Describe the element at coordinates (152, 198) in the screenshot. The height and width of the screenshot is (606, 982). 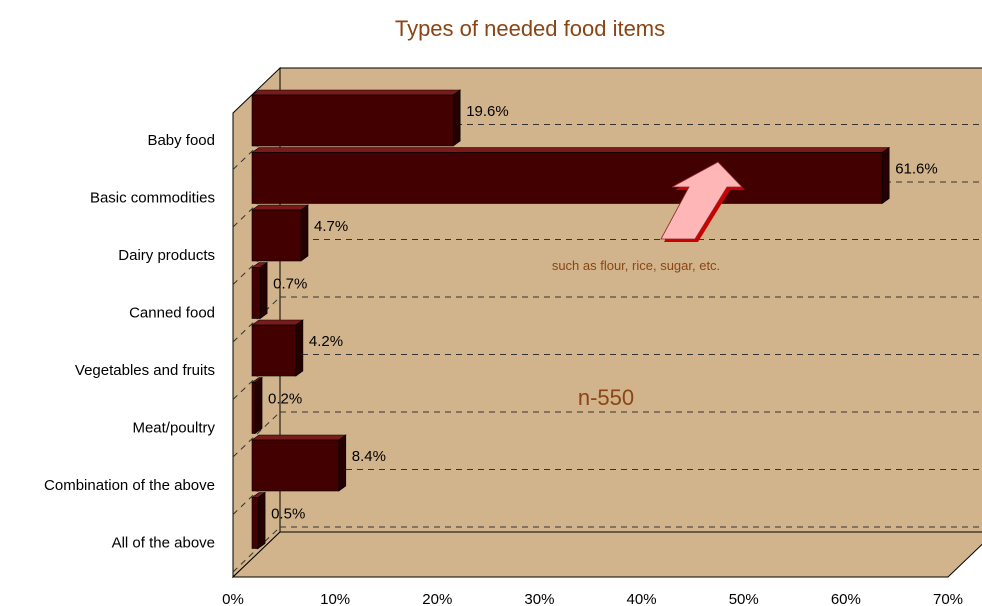
I see `category-label: Basic commodities` at that location.